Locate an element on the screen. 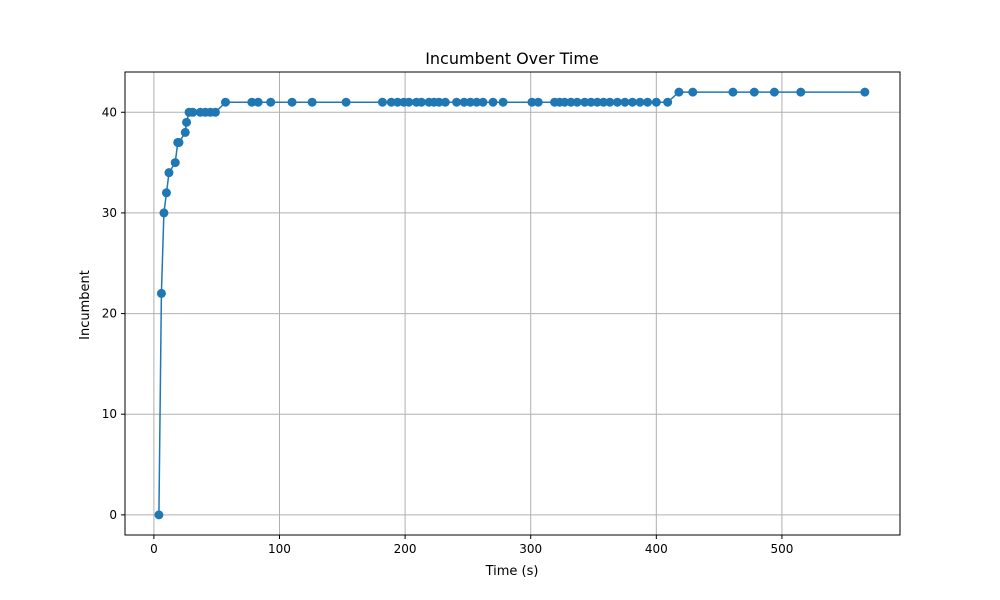 This screenshot has height=600, width=1000. x-tick-label: 0 is located at coordinates (154, 549).